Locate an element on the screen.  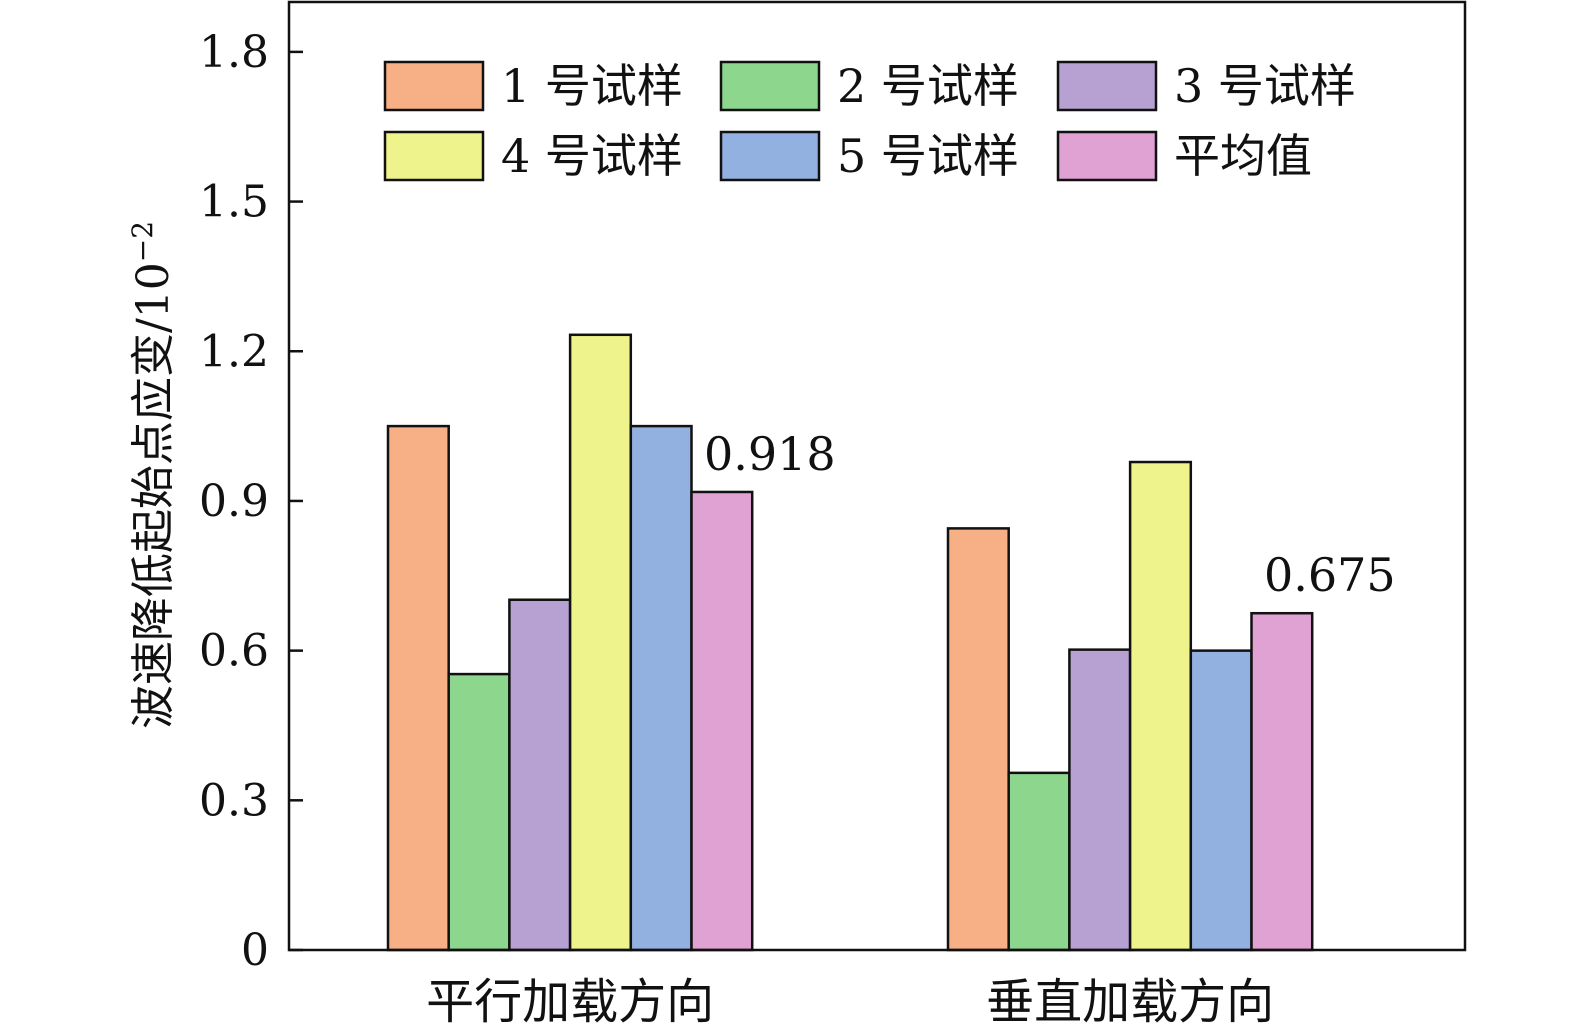
legend-label: 4 号试样 is located at coordinates (592, 156).